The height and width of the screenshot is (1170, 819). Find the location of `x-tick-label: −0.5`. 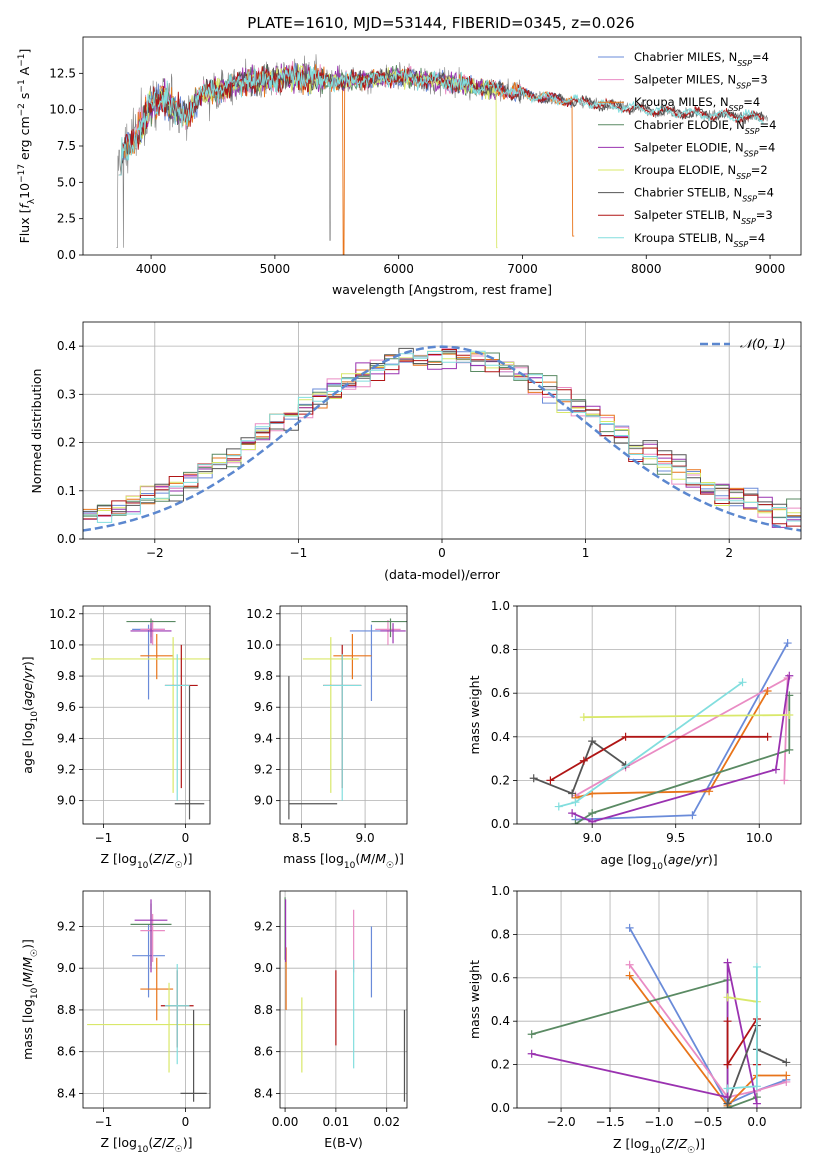

x-tick-label: −0.5 is located at coordinates (707, 1122).